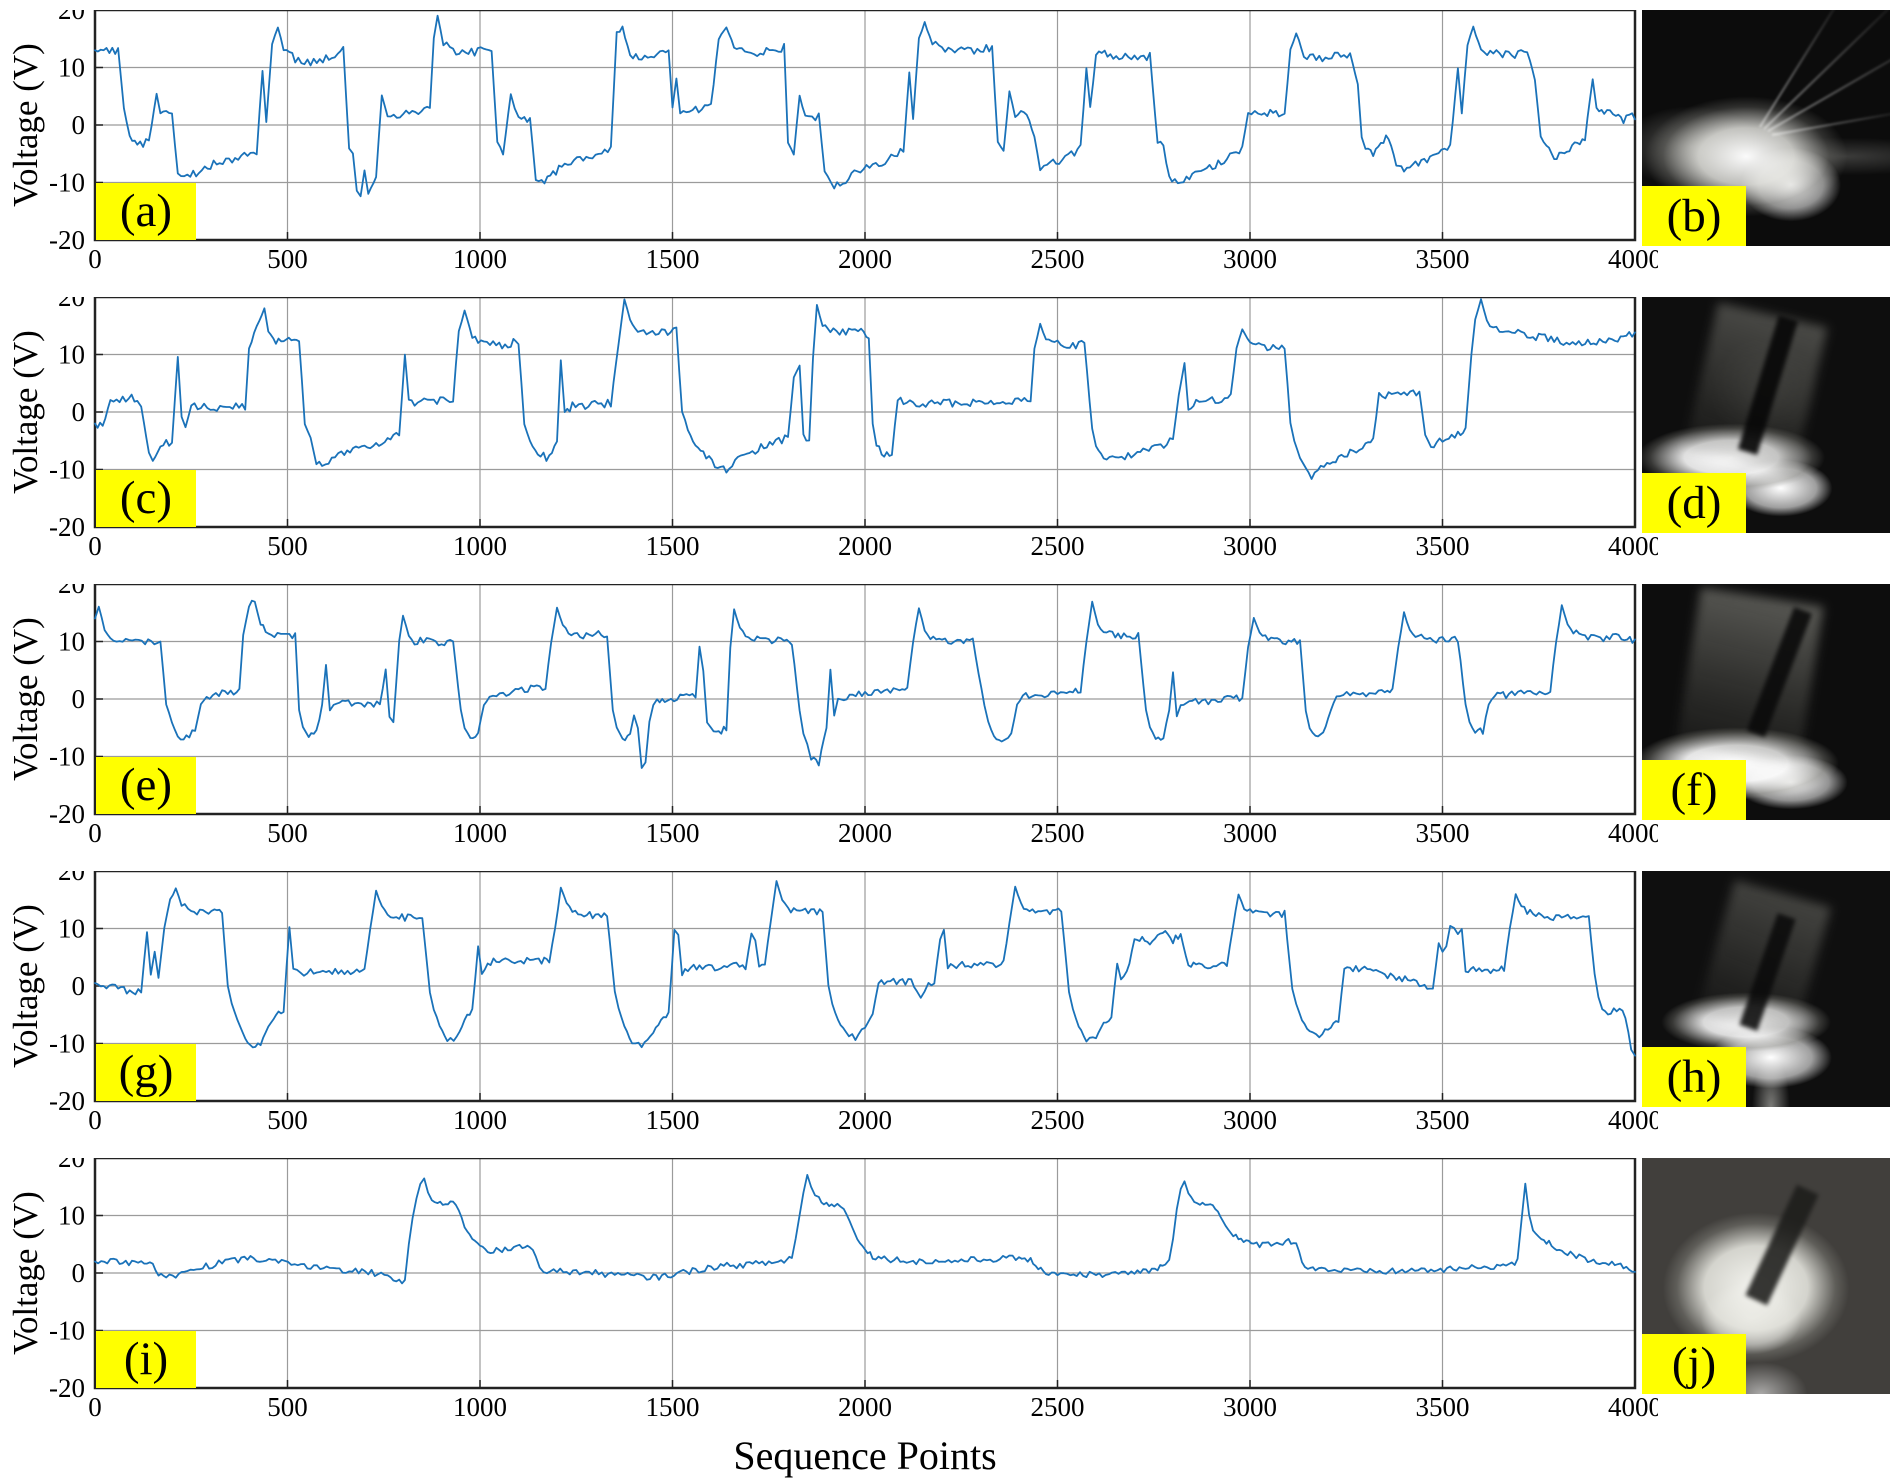  What do you see at coordinates (1782, 1245) in the screenshot?
I see `electrode-wire` at bounding box center [1782, 1245].